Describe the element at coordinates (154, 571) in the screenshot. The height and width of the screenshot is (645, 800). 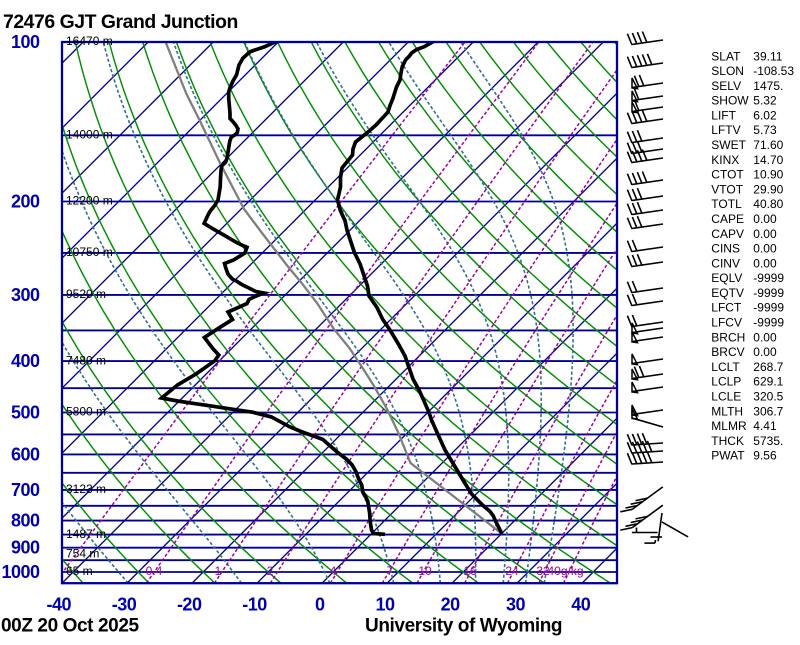
I see `svg-text: 0.4` at that location.